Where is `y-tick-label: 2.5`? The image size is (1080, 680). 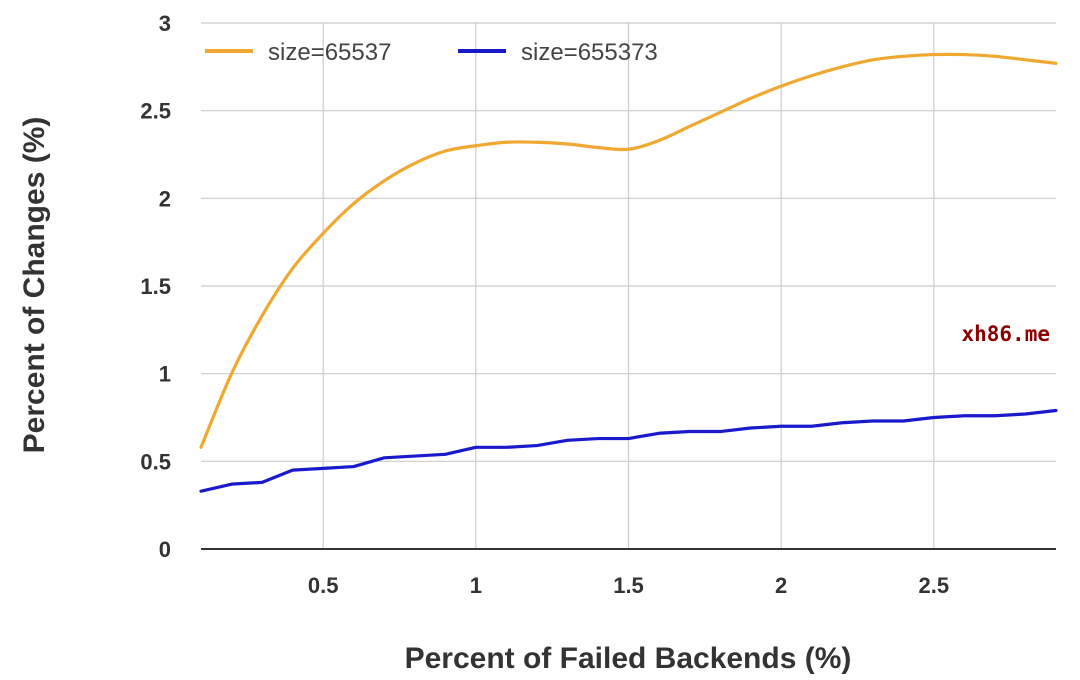
y-tick-label: 2.5 is located at coordinates (155, 111).